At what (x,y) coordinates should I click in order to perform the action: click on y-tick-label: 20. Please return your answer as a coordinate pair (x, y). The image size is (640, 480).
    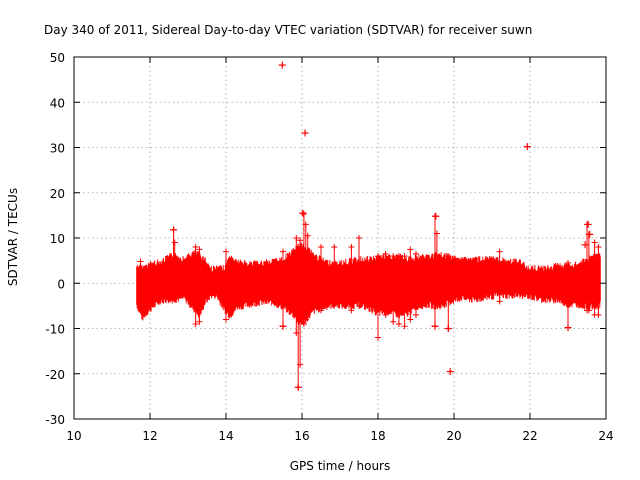
    Looking at the image, I should click on (57, 194).